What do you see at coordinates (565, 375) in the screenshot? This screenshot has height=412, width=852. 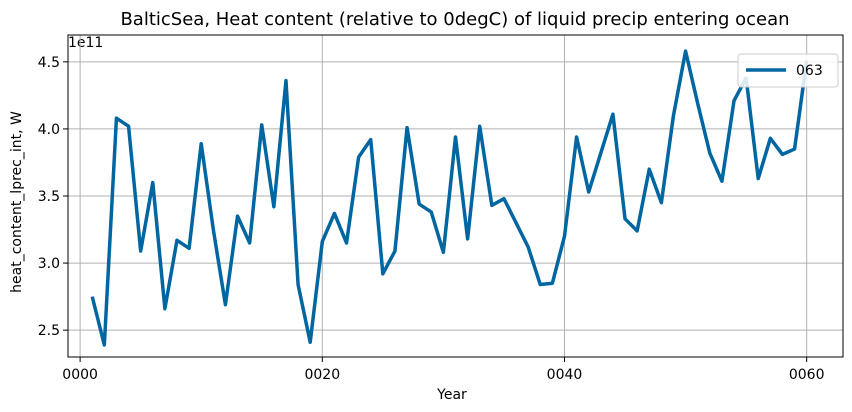 I see `x-tick-label: 0040` at bounding box center [565, 375].